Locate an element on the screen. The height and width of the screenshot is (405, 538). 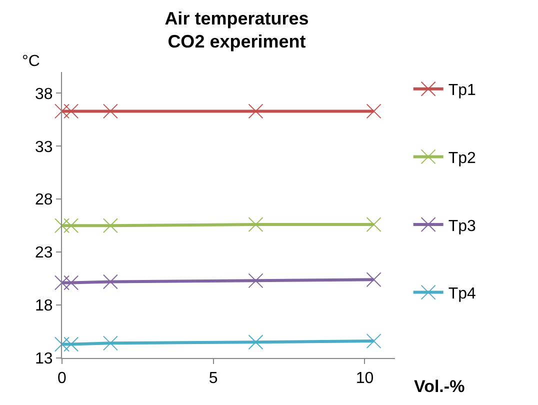
y-tick-label: 18 is located at coordinates (44, 306).